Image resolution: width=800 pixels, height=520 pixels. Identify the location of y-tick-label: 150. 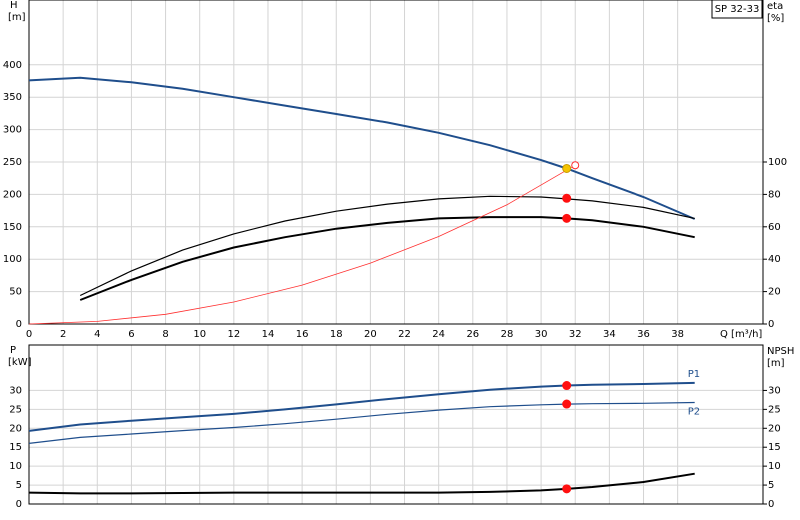
(12, 227).